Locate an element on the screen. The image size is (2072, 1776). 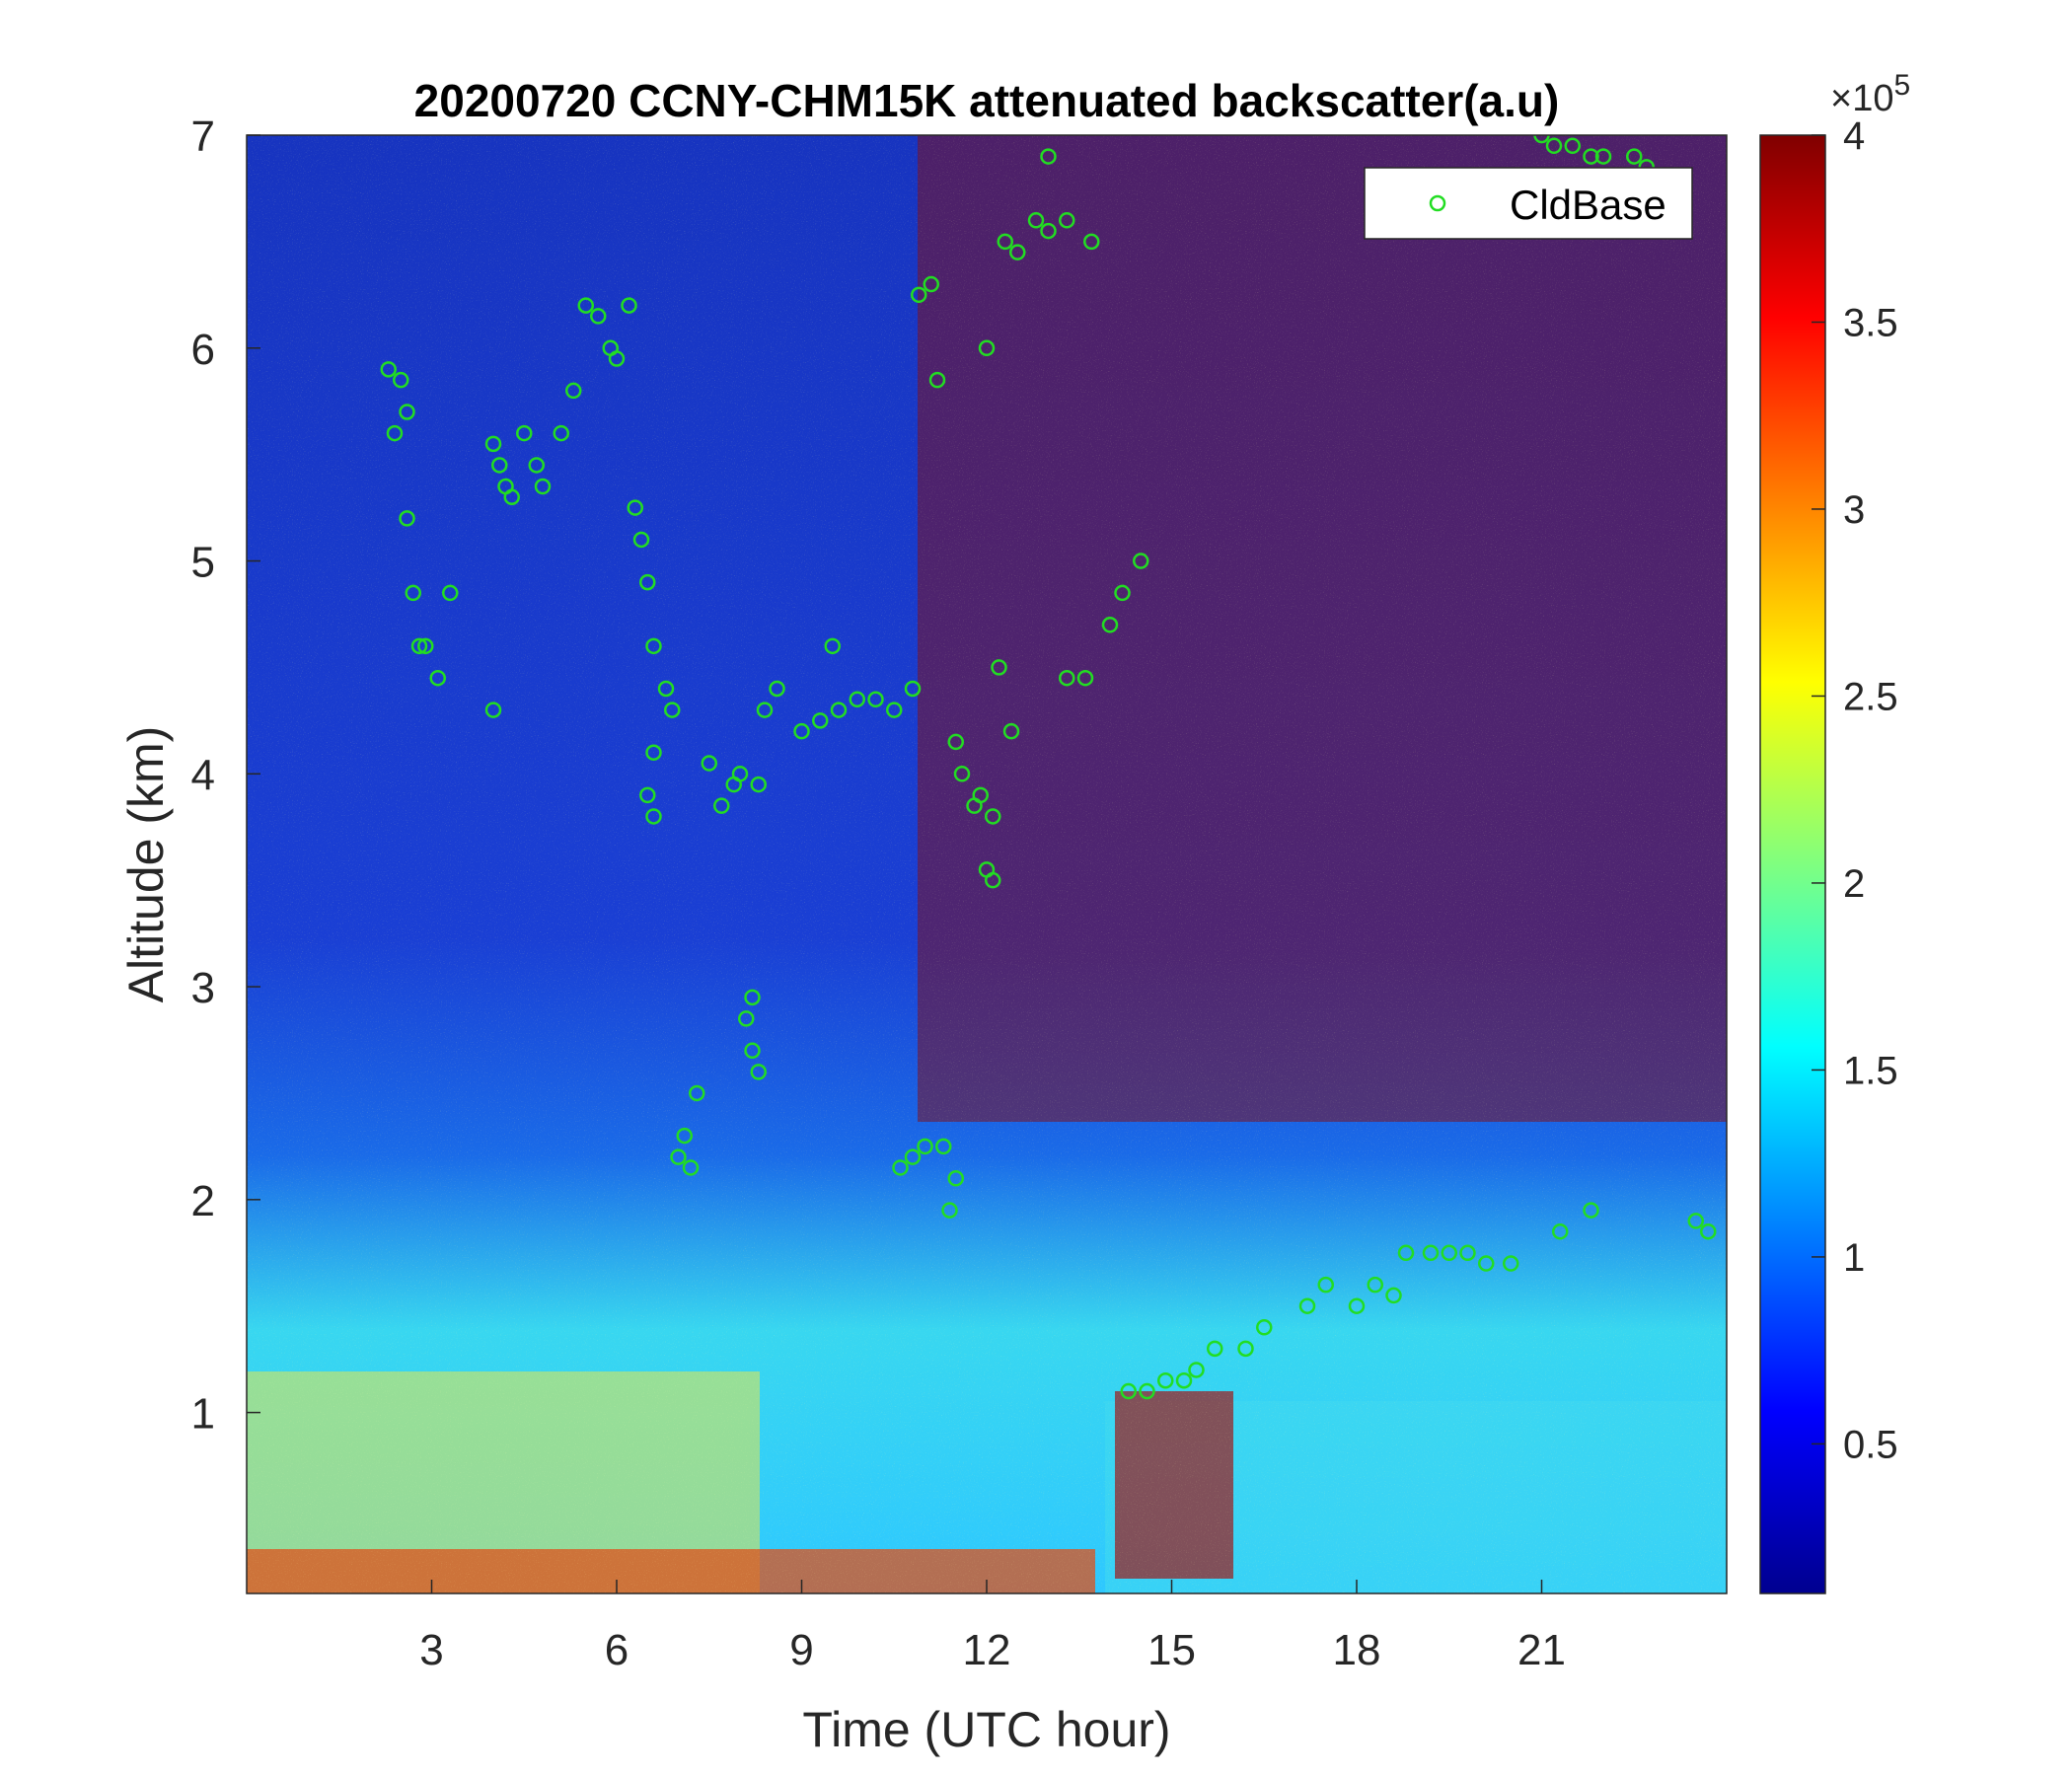
y-tick-label: 2 is located at coordinates (203, 1201).